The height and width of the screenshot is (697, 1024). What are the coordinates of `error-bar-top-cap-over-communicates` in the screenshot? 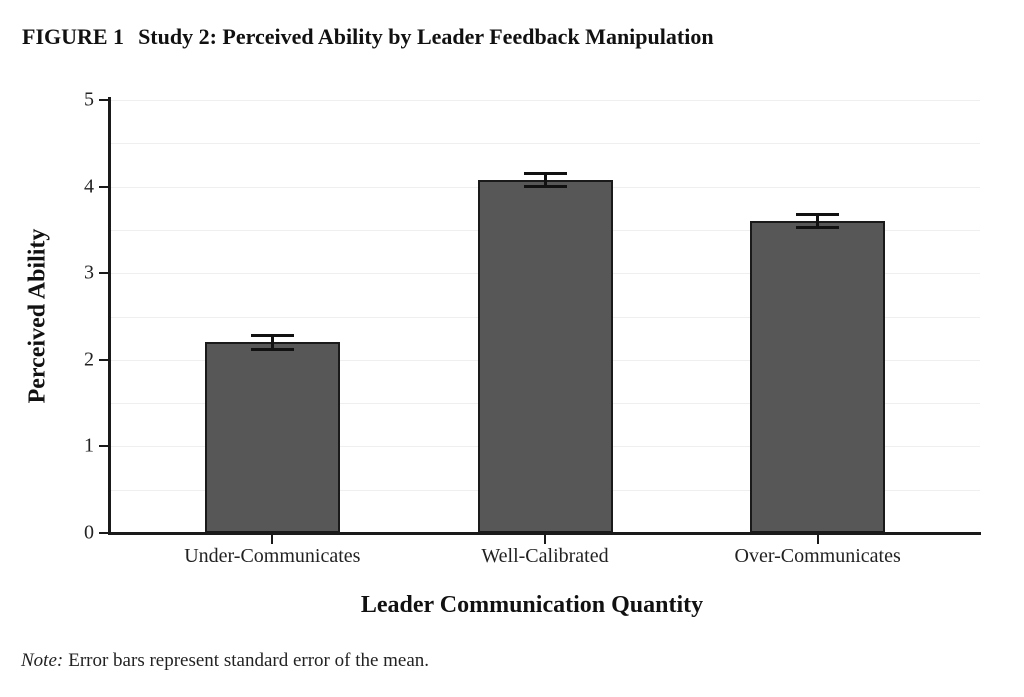 It's located at (818, 215).